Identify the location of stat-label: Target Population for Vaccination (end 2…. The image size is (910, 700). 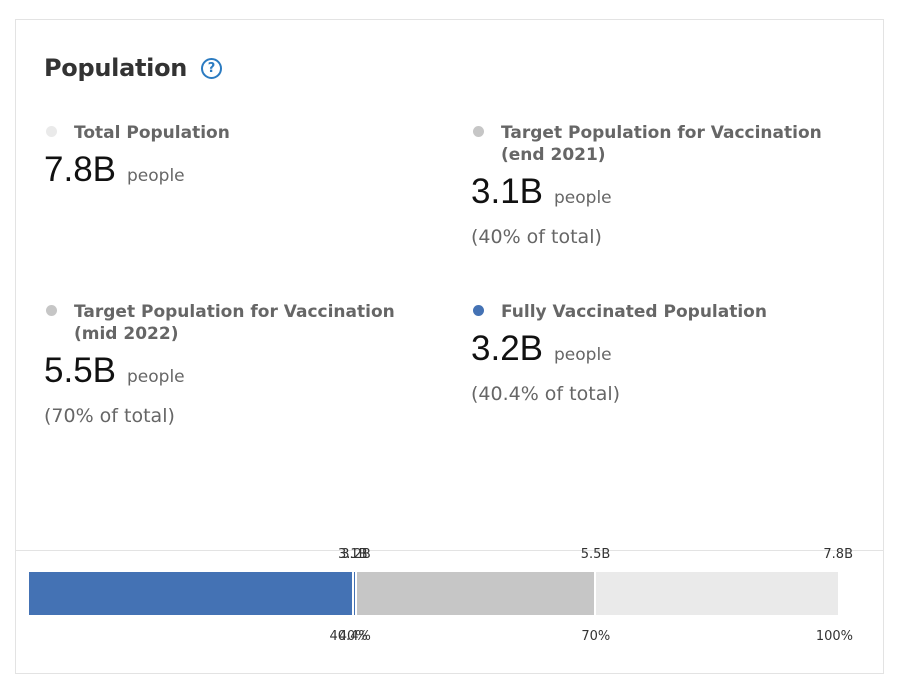
(661, 144).